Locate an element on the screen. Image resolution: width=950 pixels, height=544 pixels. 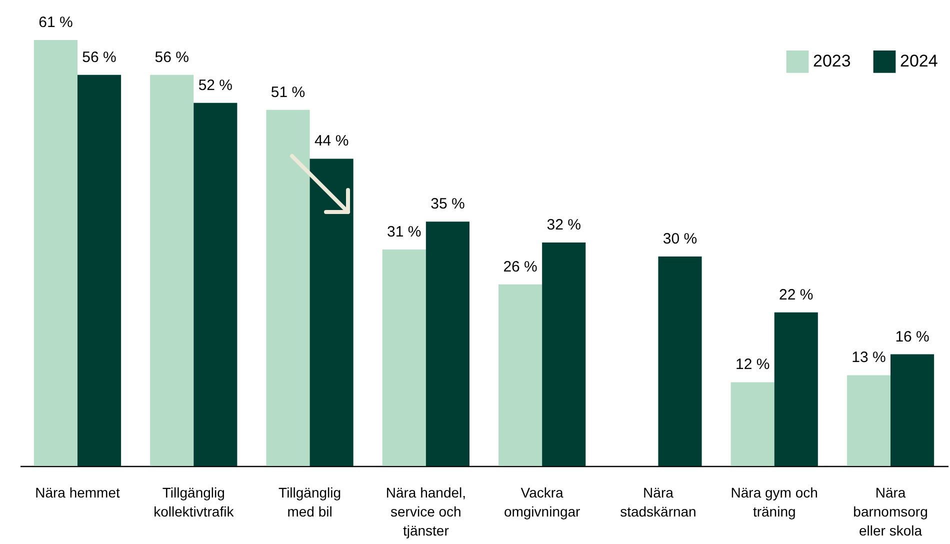
data-label: 44 % is located at coordinates (331, 141).